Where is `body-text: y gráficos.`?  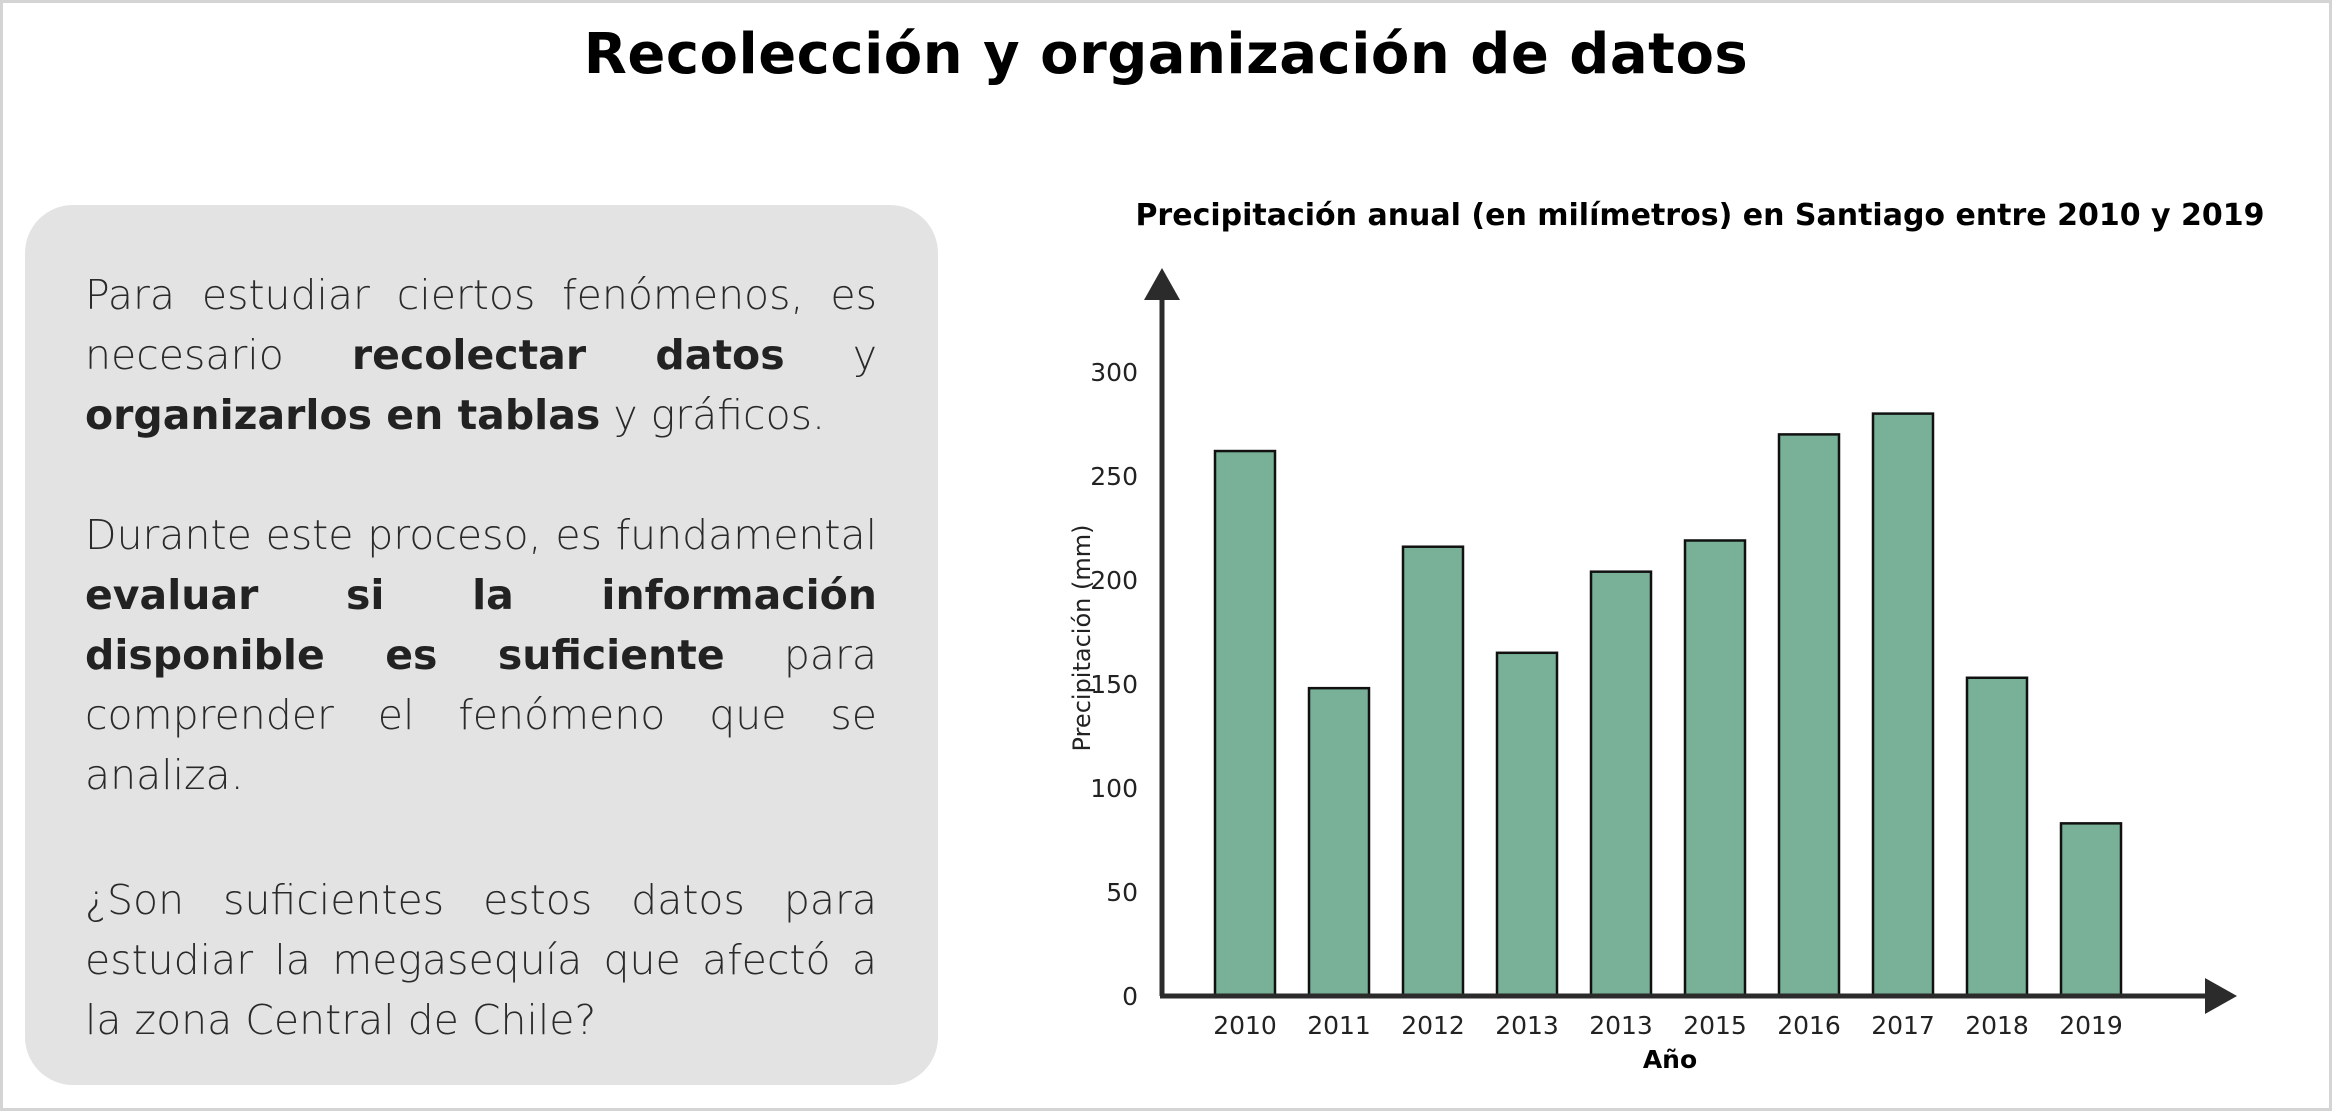 body-text: y gráficos. is located at coordinates (713, 415).